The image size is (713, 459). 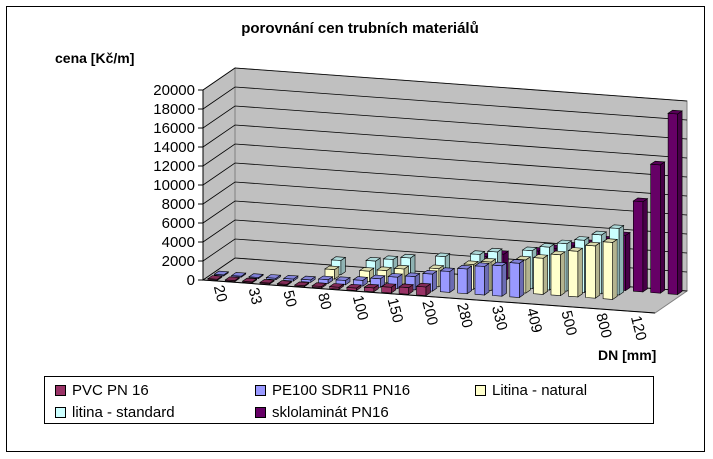 I want to click on legend-item: Litina - natural, so click(x=531, y=390).